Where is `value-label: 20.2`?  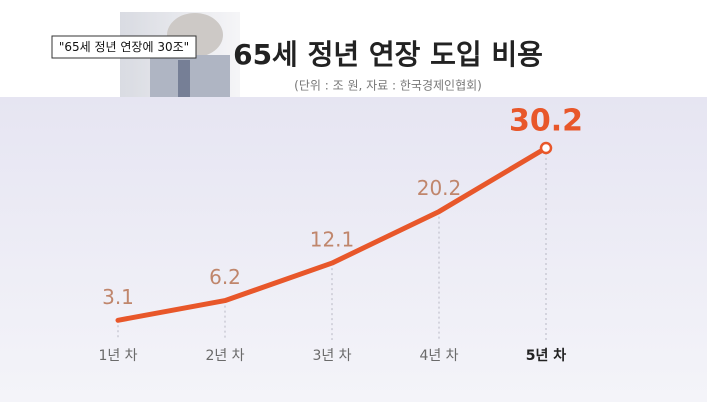 value-label: 20.2 is located at coordinates (439, 188).